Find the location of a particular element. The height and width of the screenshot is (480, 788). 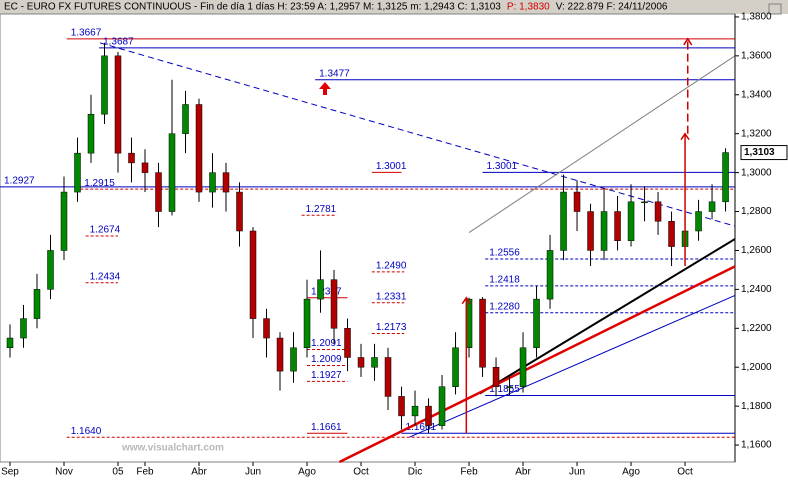

level-label: 1.3001 is located at coordinates (502, 166).